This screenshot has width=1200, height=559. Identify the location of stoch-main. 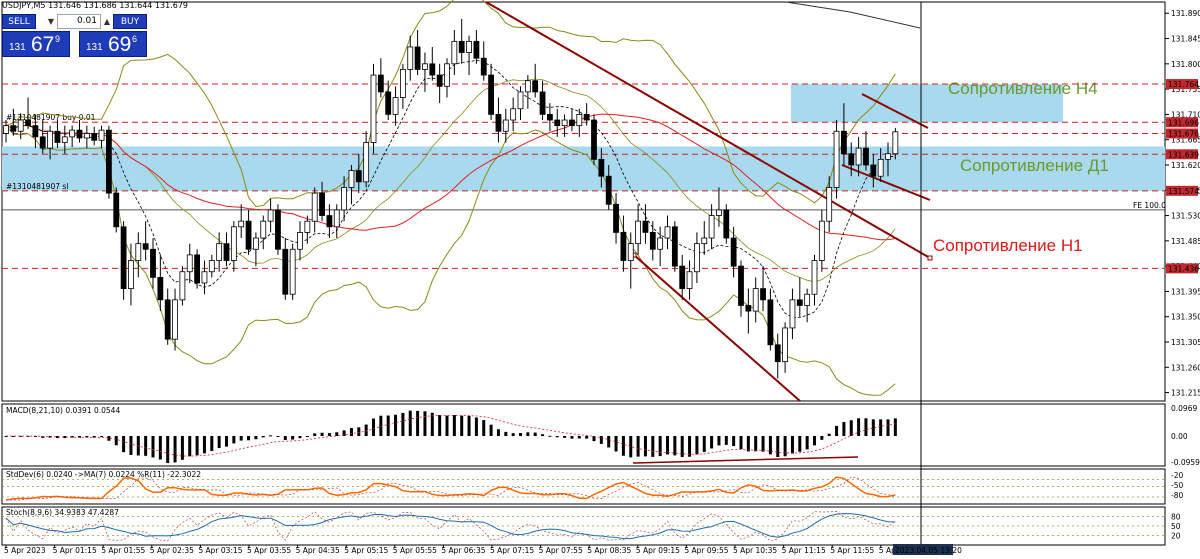
(450, 526).